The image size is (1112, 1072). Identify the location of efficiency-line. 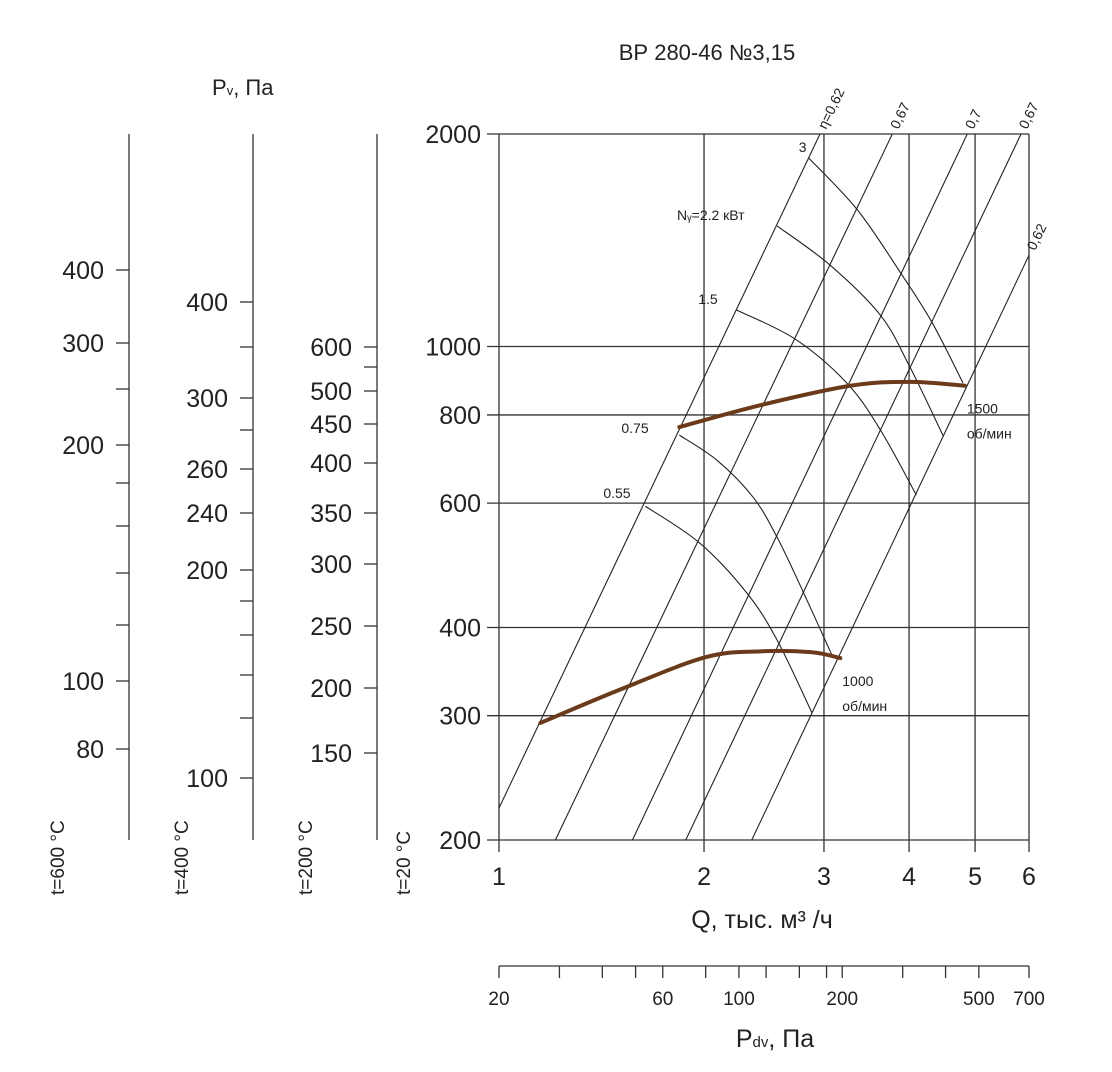
(890, 547).